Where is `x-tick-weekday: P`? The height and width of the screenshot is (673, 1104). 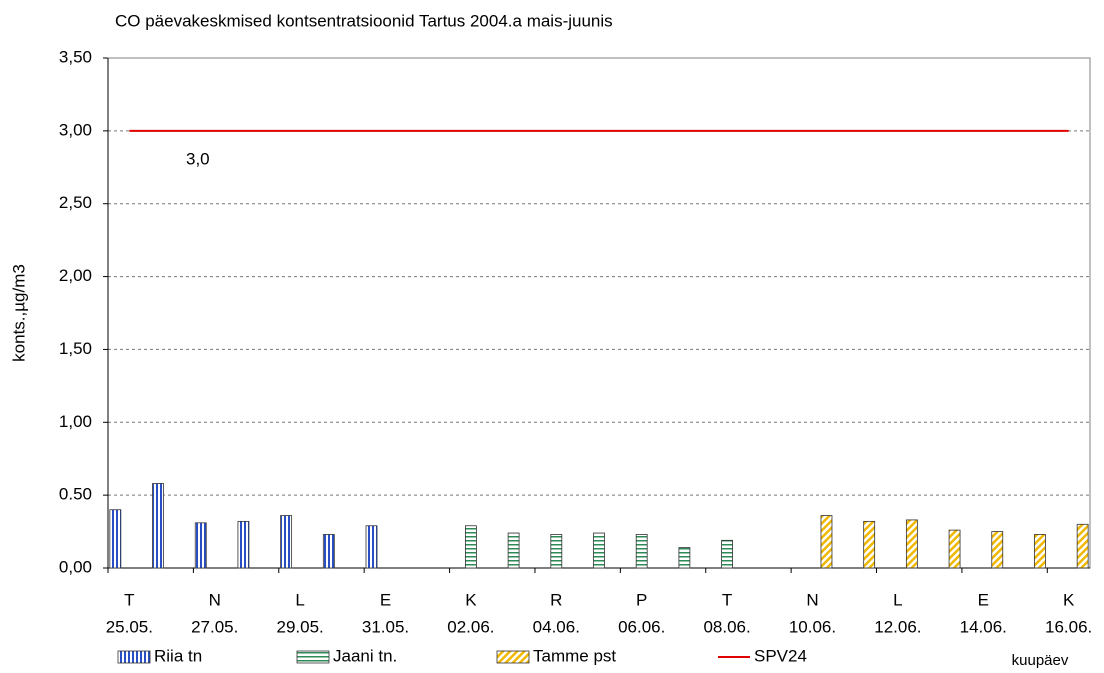
x-tick-weekday: P is located at coordinates (641, 599).